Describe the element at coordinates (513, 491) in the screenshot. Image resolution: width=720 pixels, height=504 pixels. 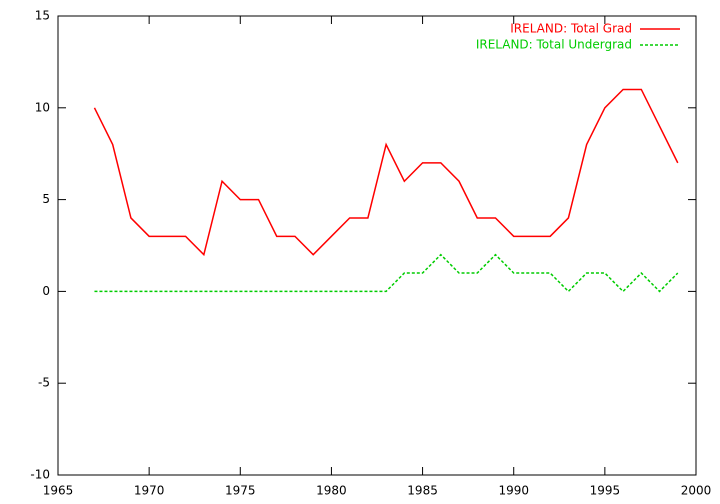
I see `x-tick-label: 1990` at that location.